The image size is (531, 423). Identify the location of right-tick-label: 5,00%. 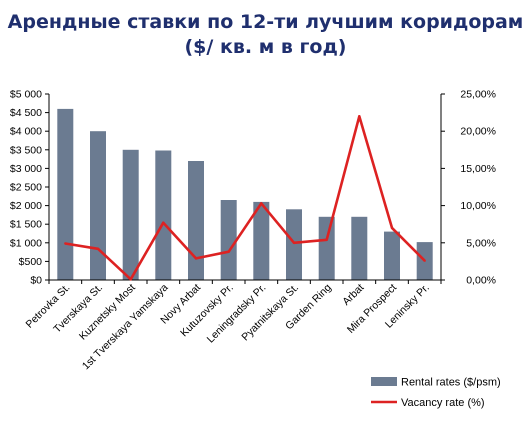
(481, 243).